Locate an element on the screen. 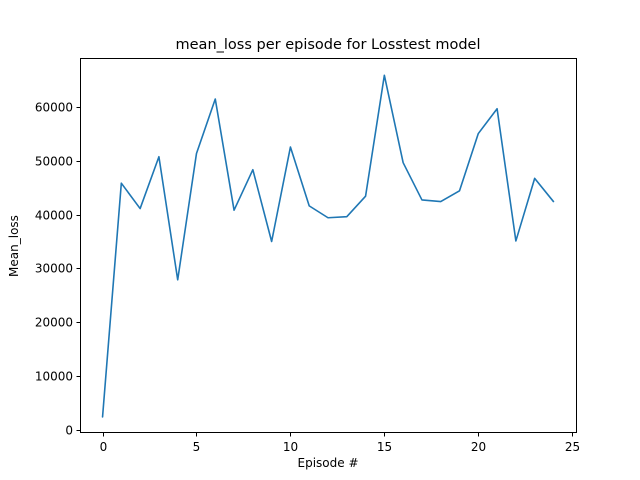 The image size is (640, 480). chart-title: mean_loss per episode for Losstest model is located at coordinates (328, 45).